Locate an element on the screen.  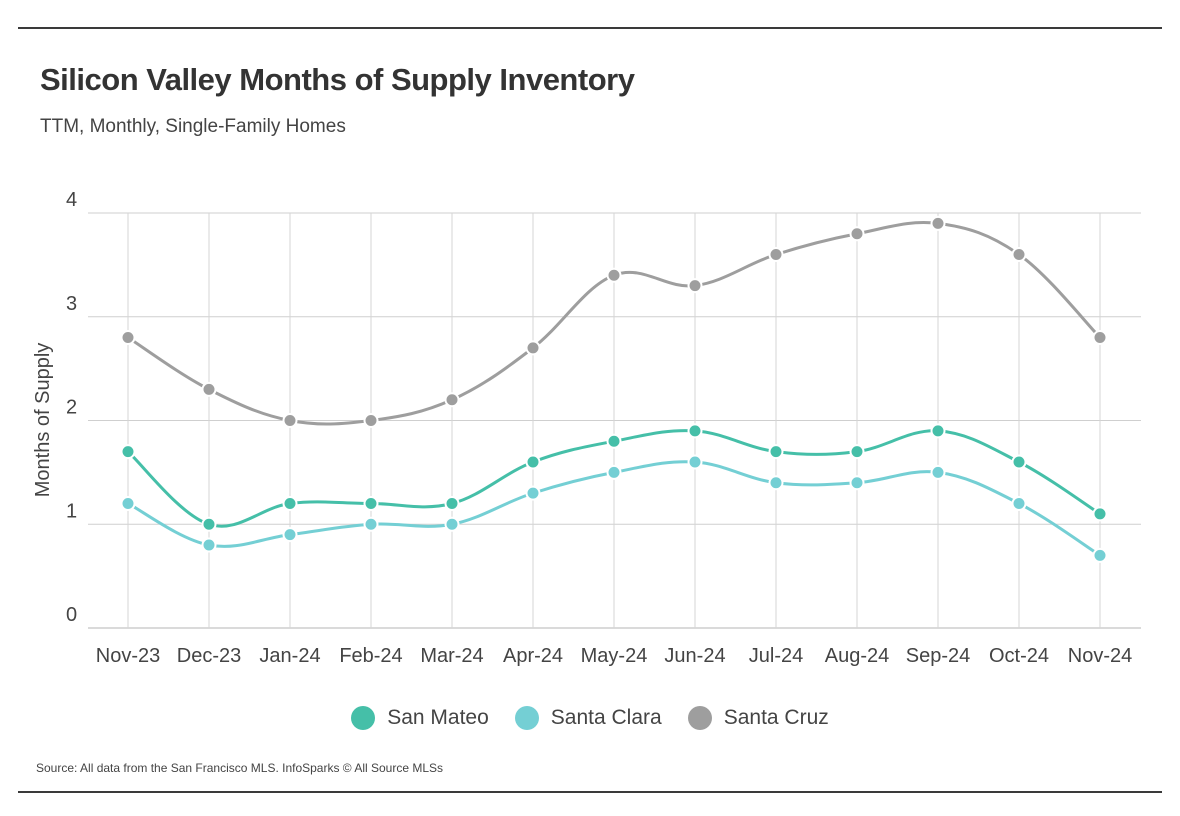
legend-item: Santa Clara is located at coordinates (588, 718).